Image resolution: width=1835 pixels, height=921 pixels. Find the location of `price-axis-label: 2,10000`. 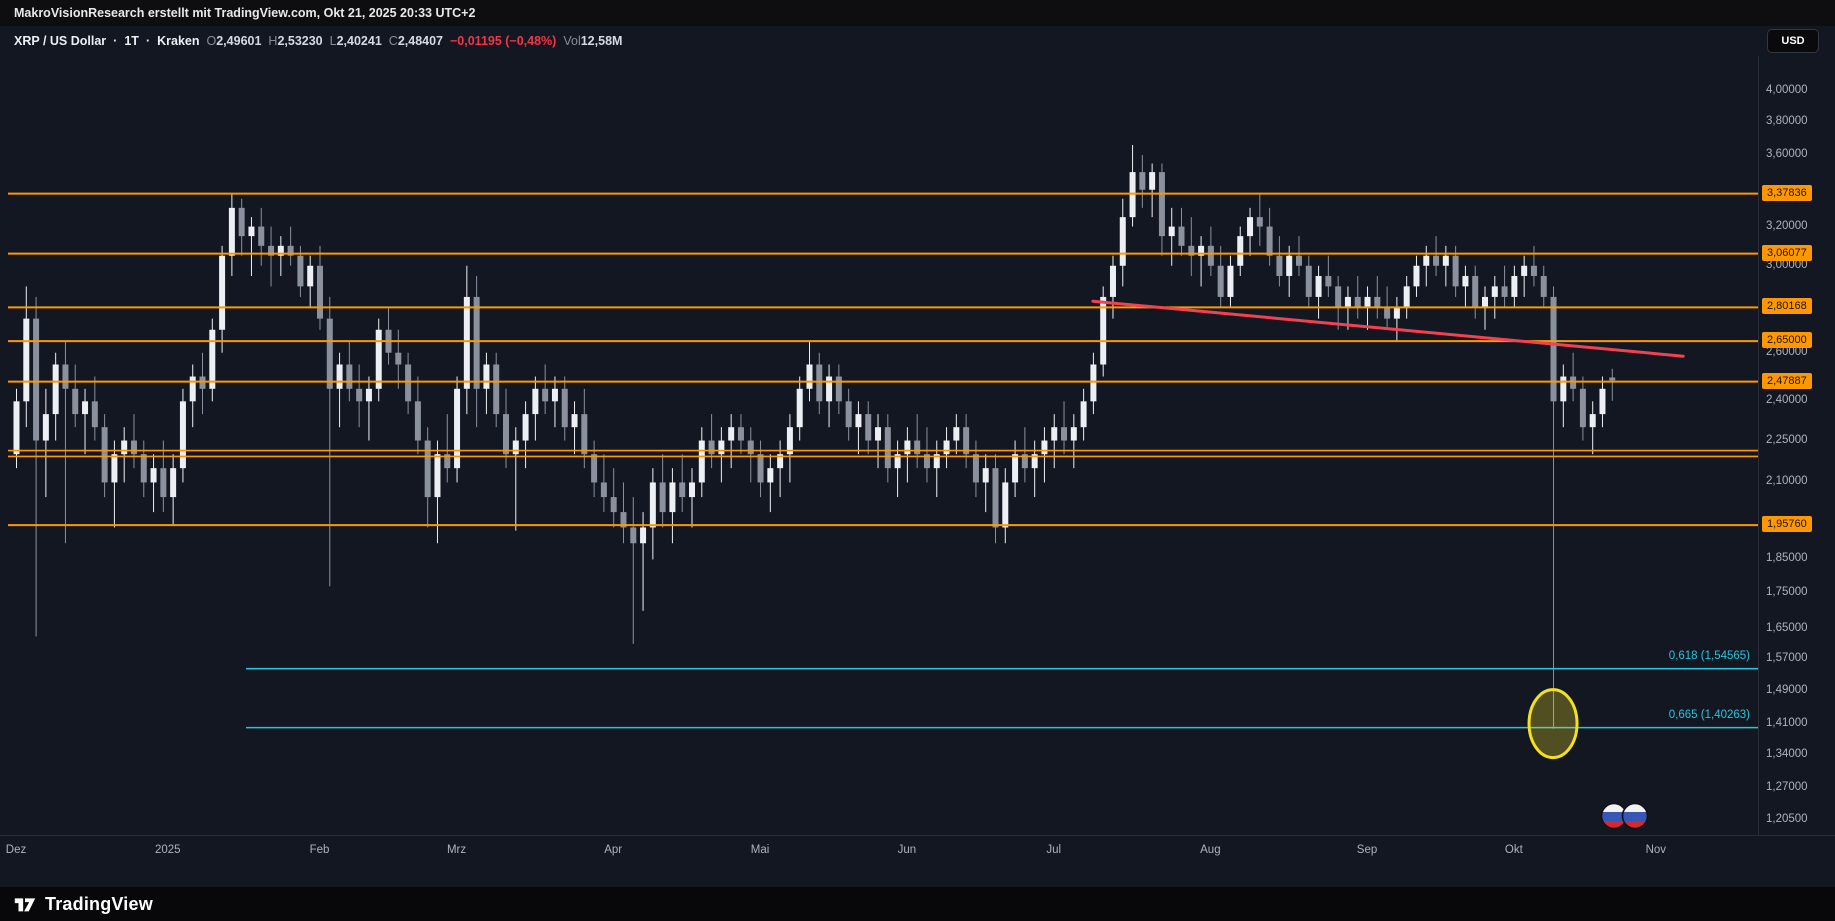

price-axis-label: 2,10000 is located at coordinates (1787, 481).